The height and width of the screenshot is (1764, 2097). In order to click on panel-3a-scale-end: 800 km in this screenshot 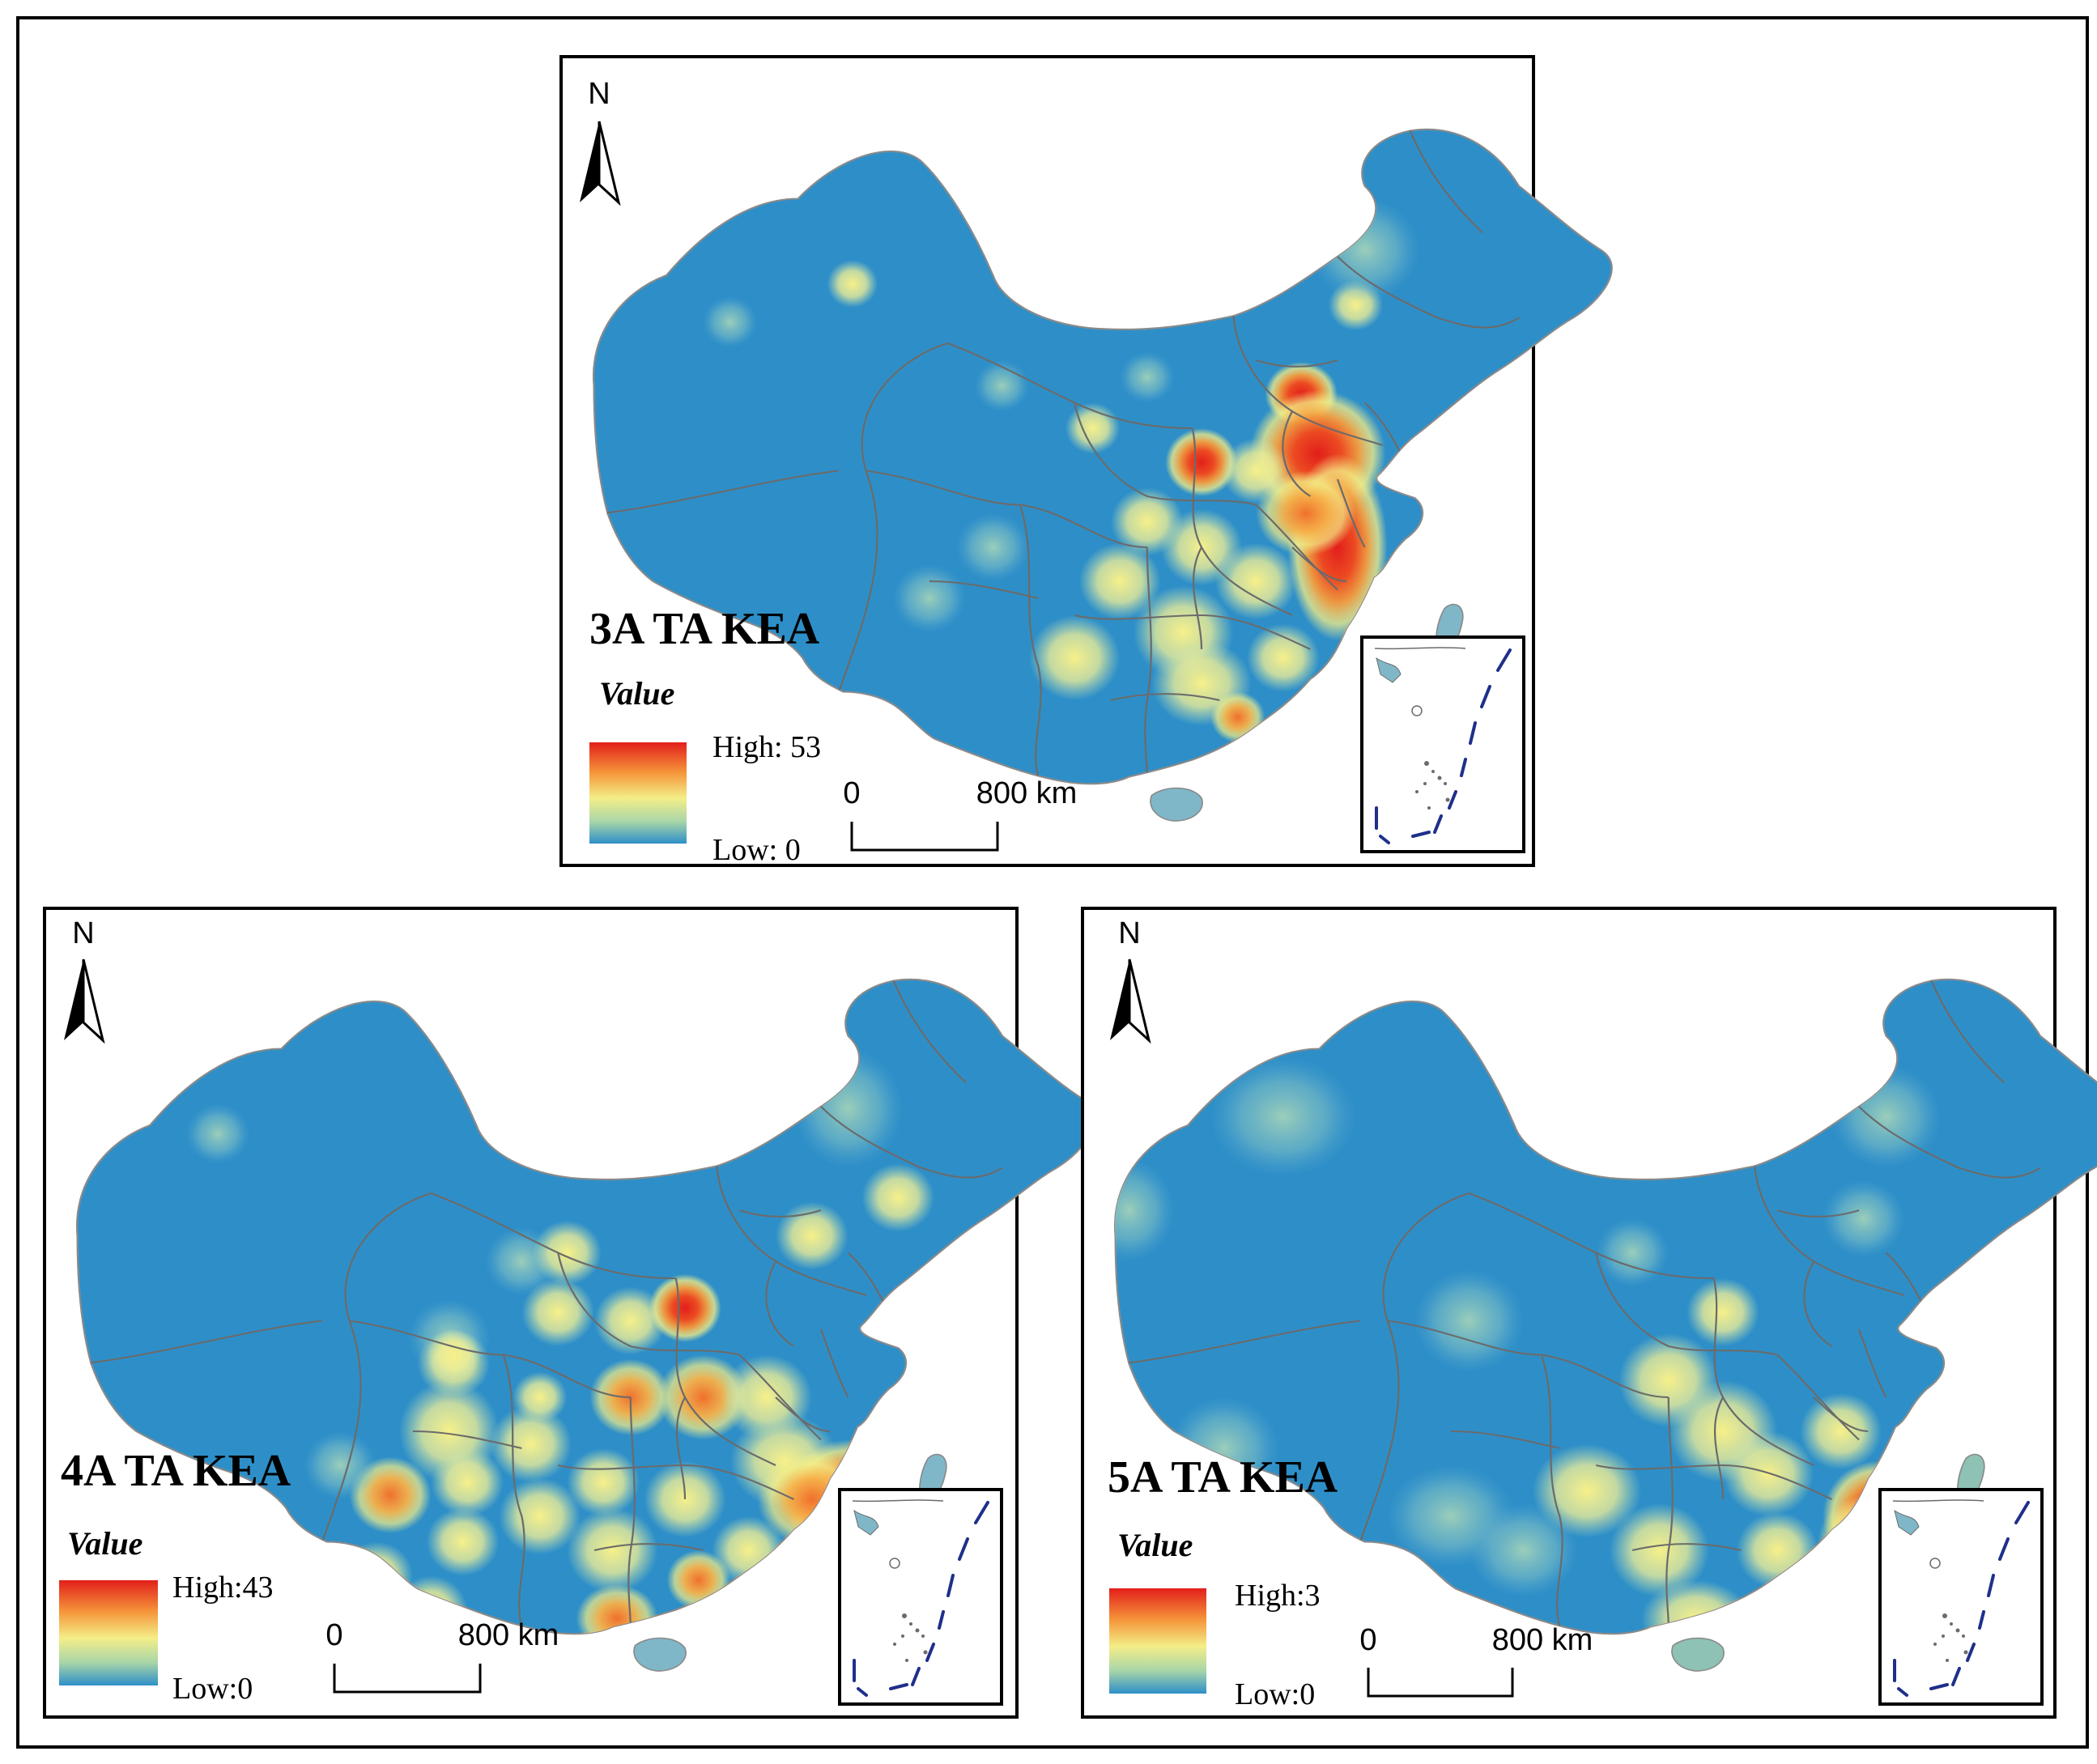, I will do `click(1027, 793)`.